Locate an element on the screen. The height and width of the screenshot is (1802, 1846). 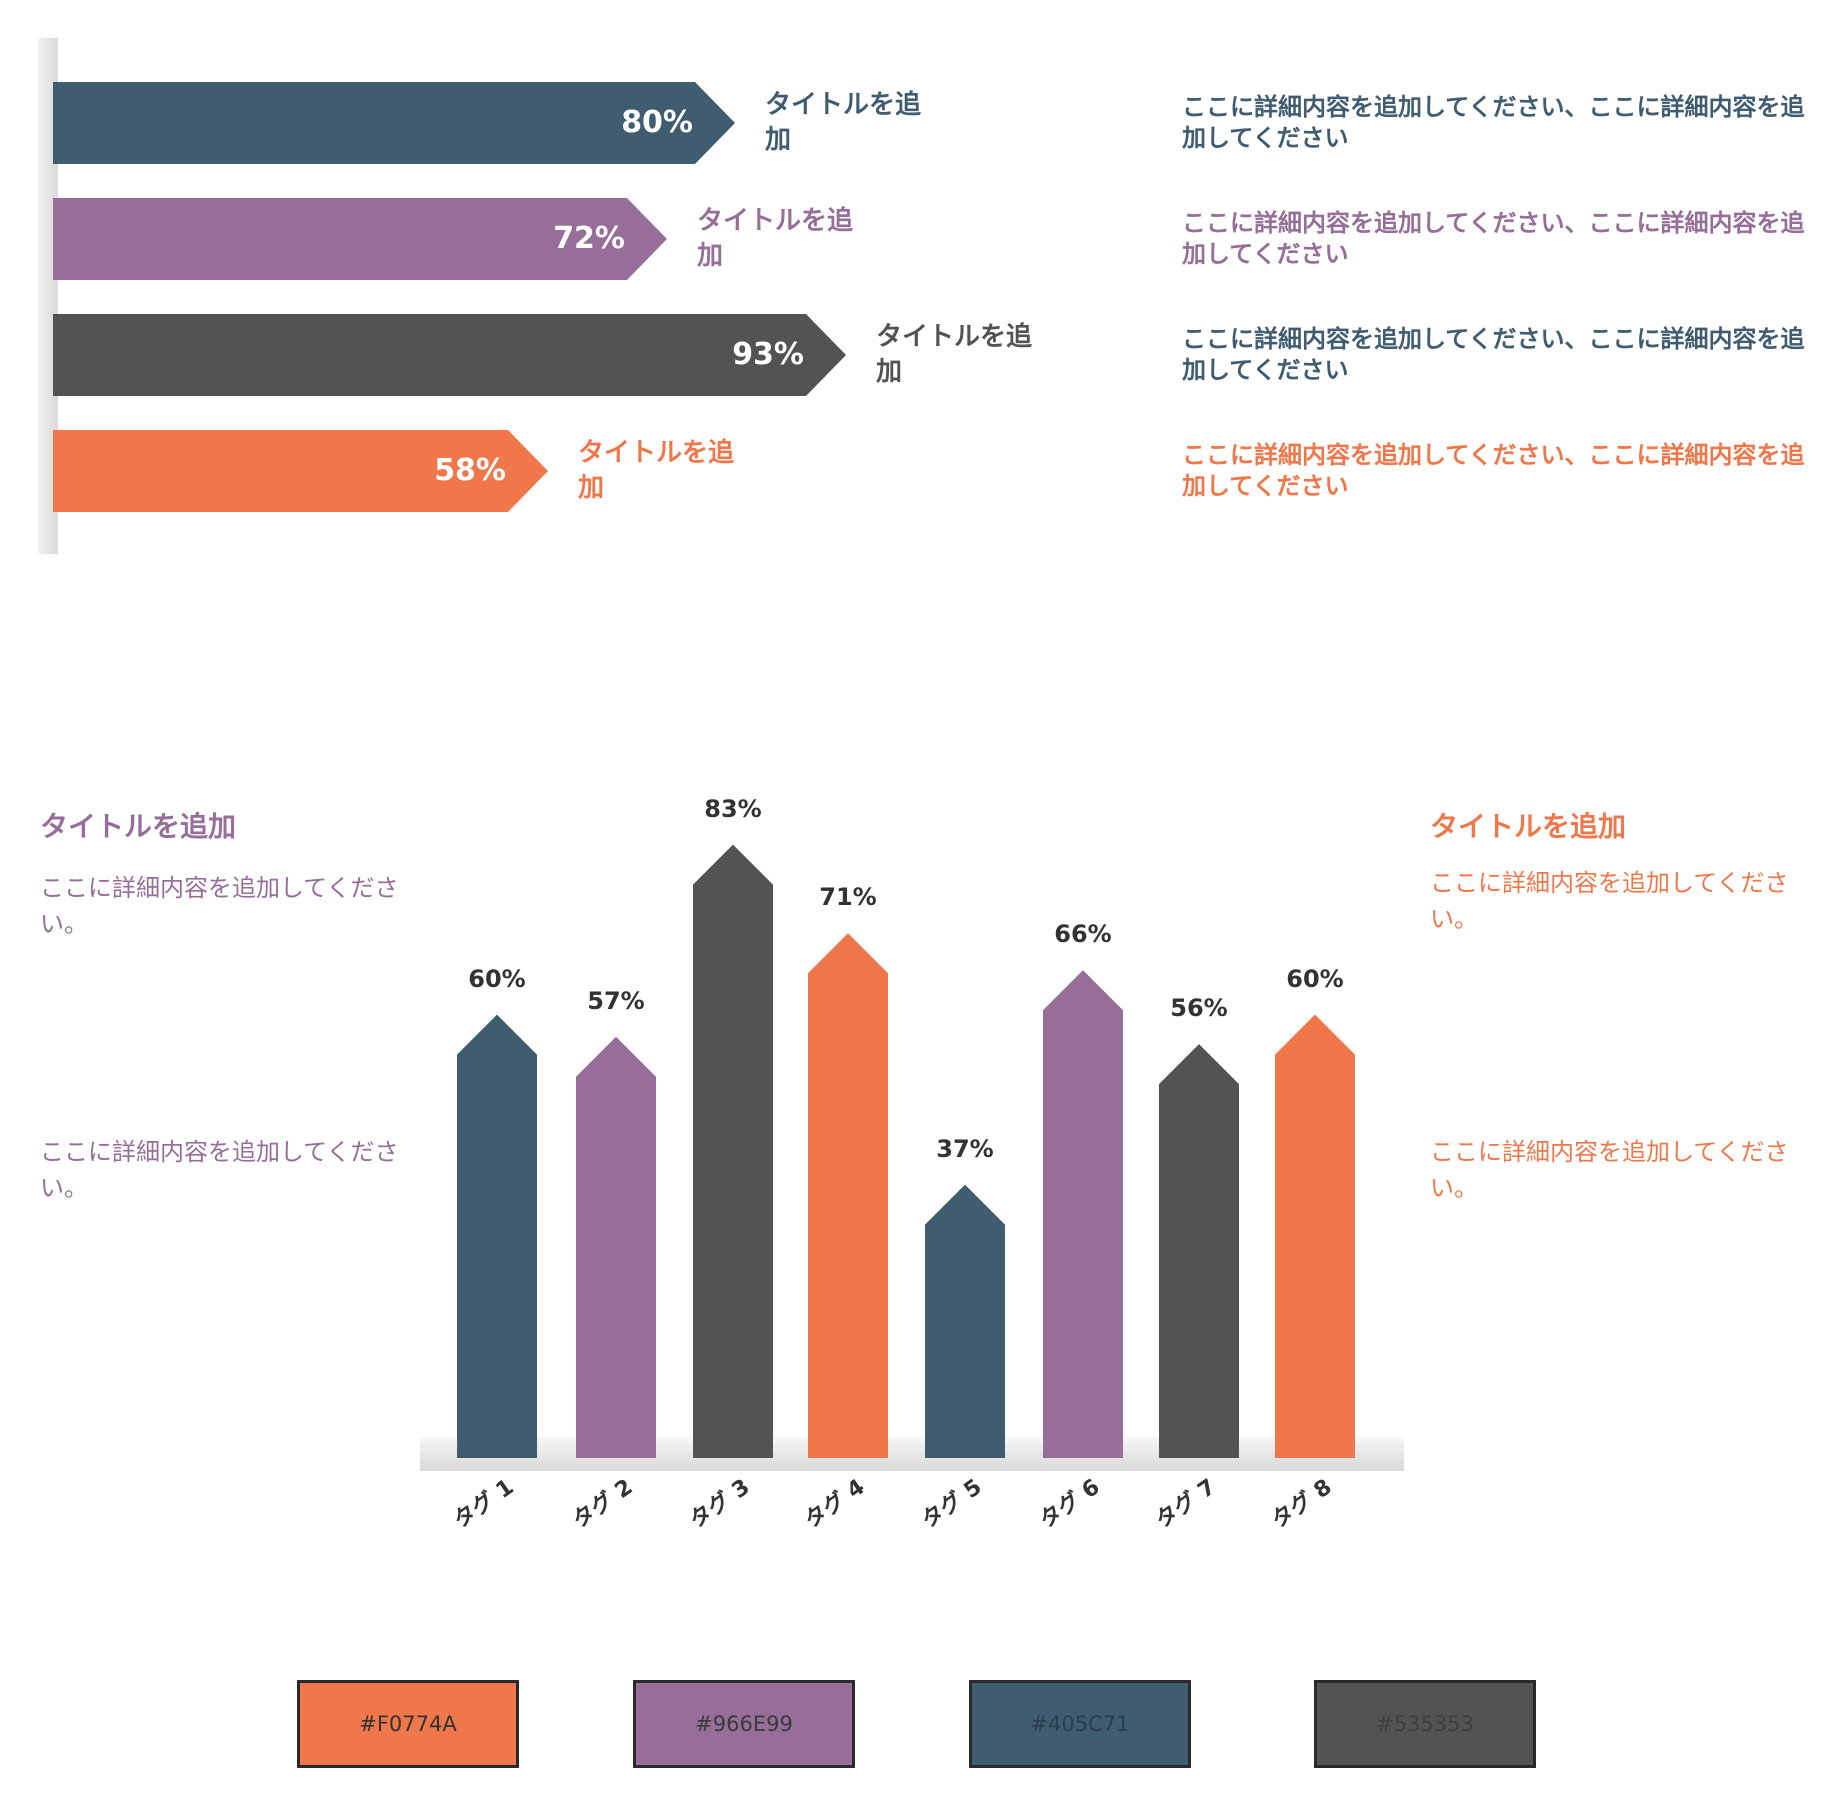
hbar-3: 93% is located at coordinates (449, 355).